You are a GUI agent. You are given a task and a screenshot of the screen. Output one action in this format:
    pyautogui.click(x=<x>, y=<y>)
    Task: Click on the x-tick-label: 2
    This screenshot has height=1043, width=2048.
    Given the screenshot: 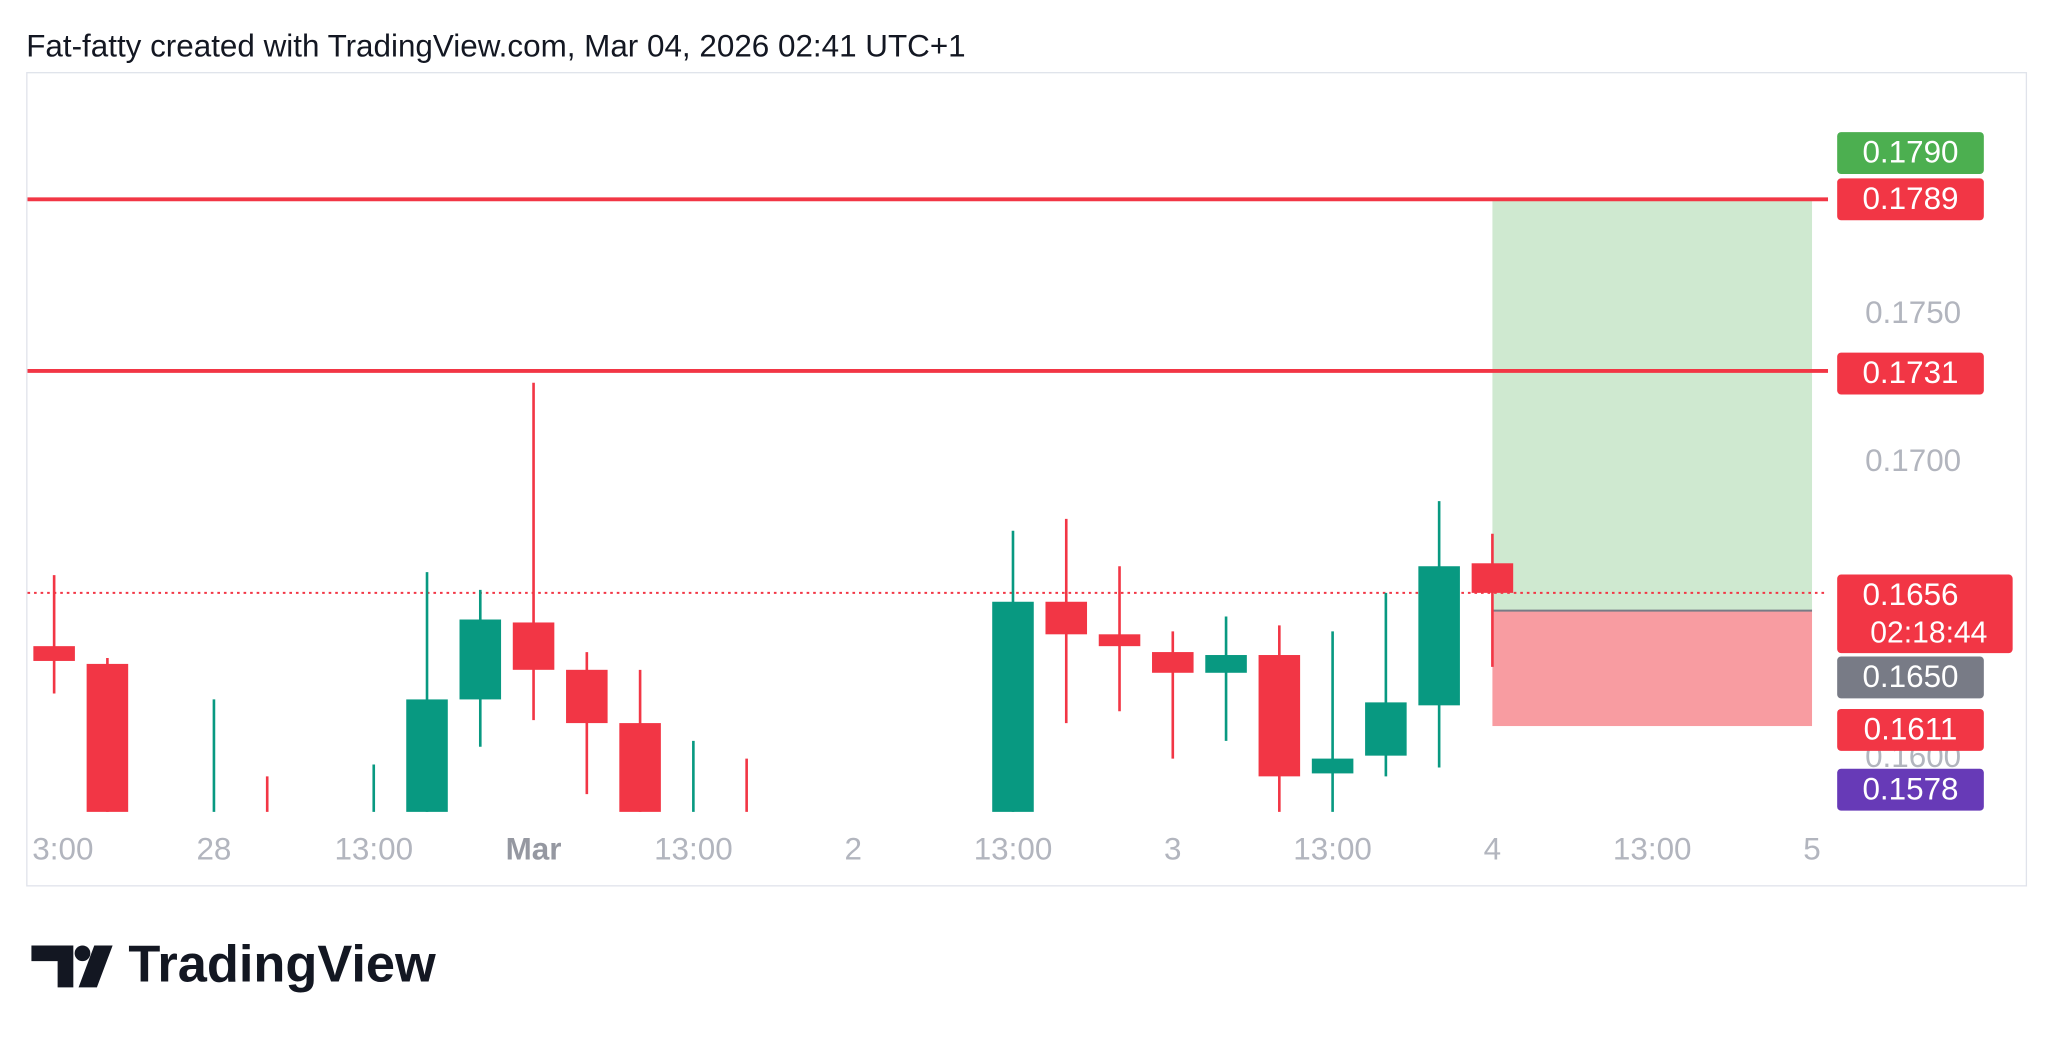 What is the action you would take?
    pyautogui.click(x=852, y=848)
    